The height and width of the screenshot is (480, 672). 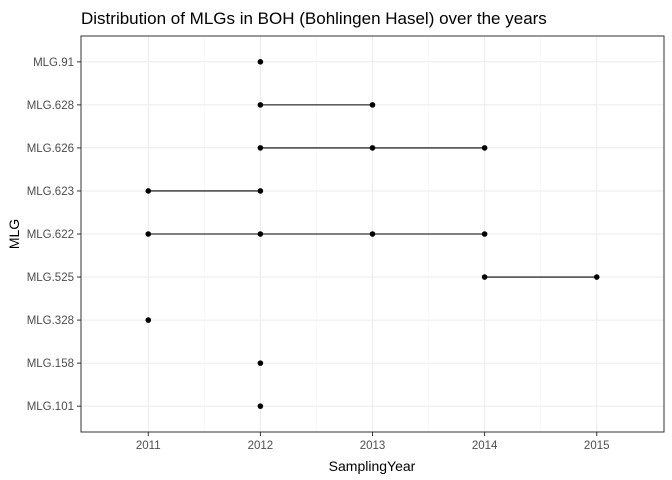 What do you see at coordinates (50, 321) in the screenshot?
I see `y-tick-label: MLG.328` at bounding box center [50, 321].